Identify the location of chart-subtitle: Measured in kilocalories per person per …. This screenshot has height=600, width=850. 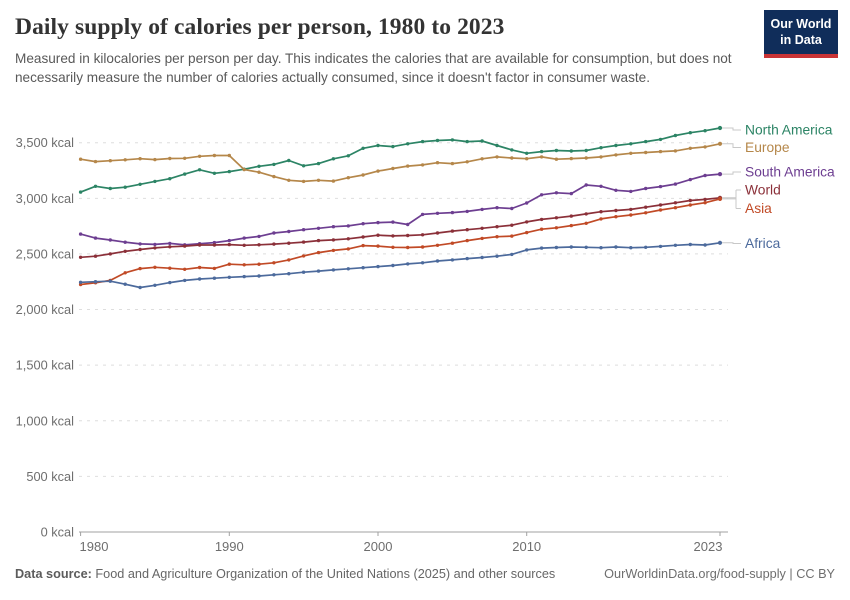
(373, 68).